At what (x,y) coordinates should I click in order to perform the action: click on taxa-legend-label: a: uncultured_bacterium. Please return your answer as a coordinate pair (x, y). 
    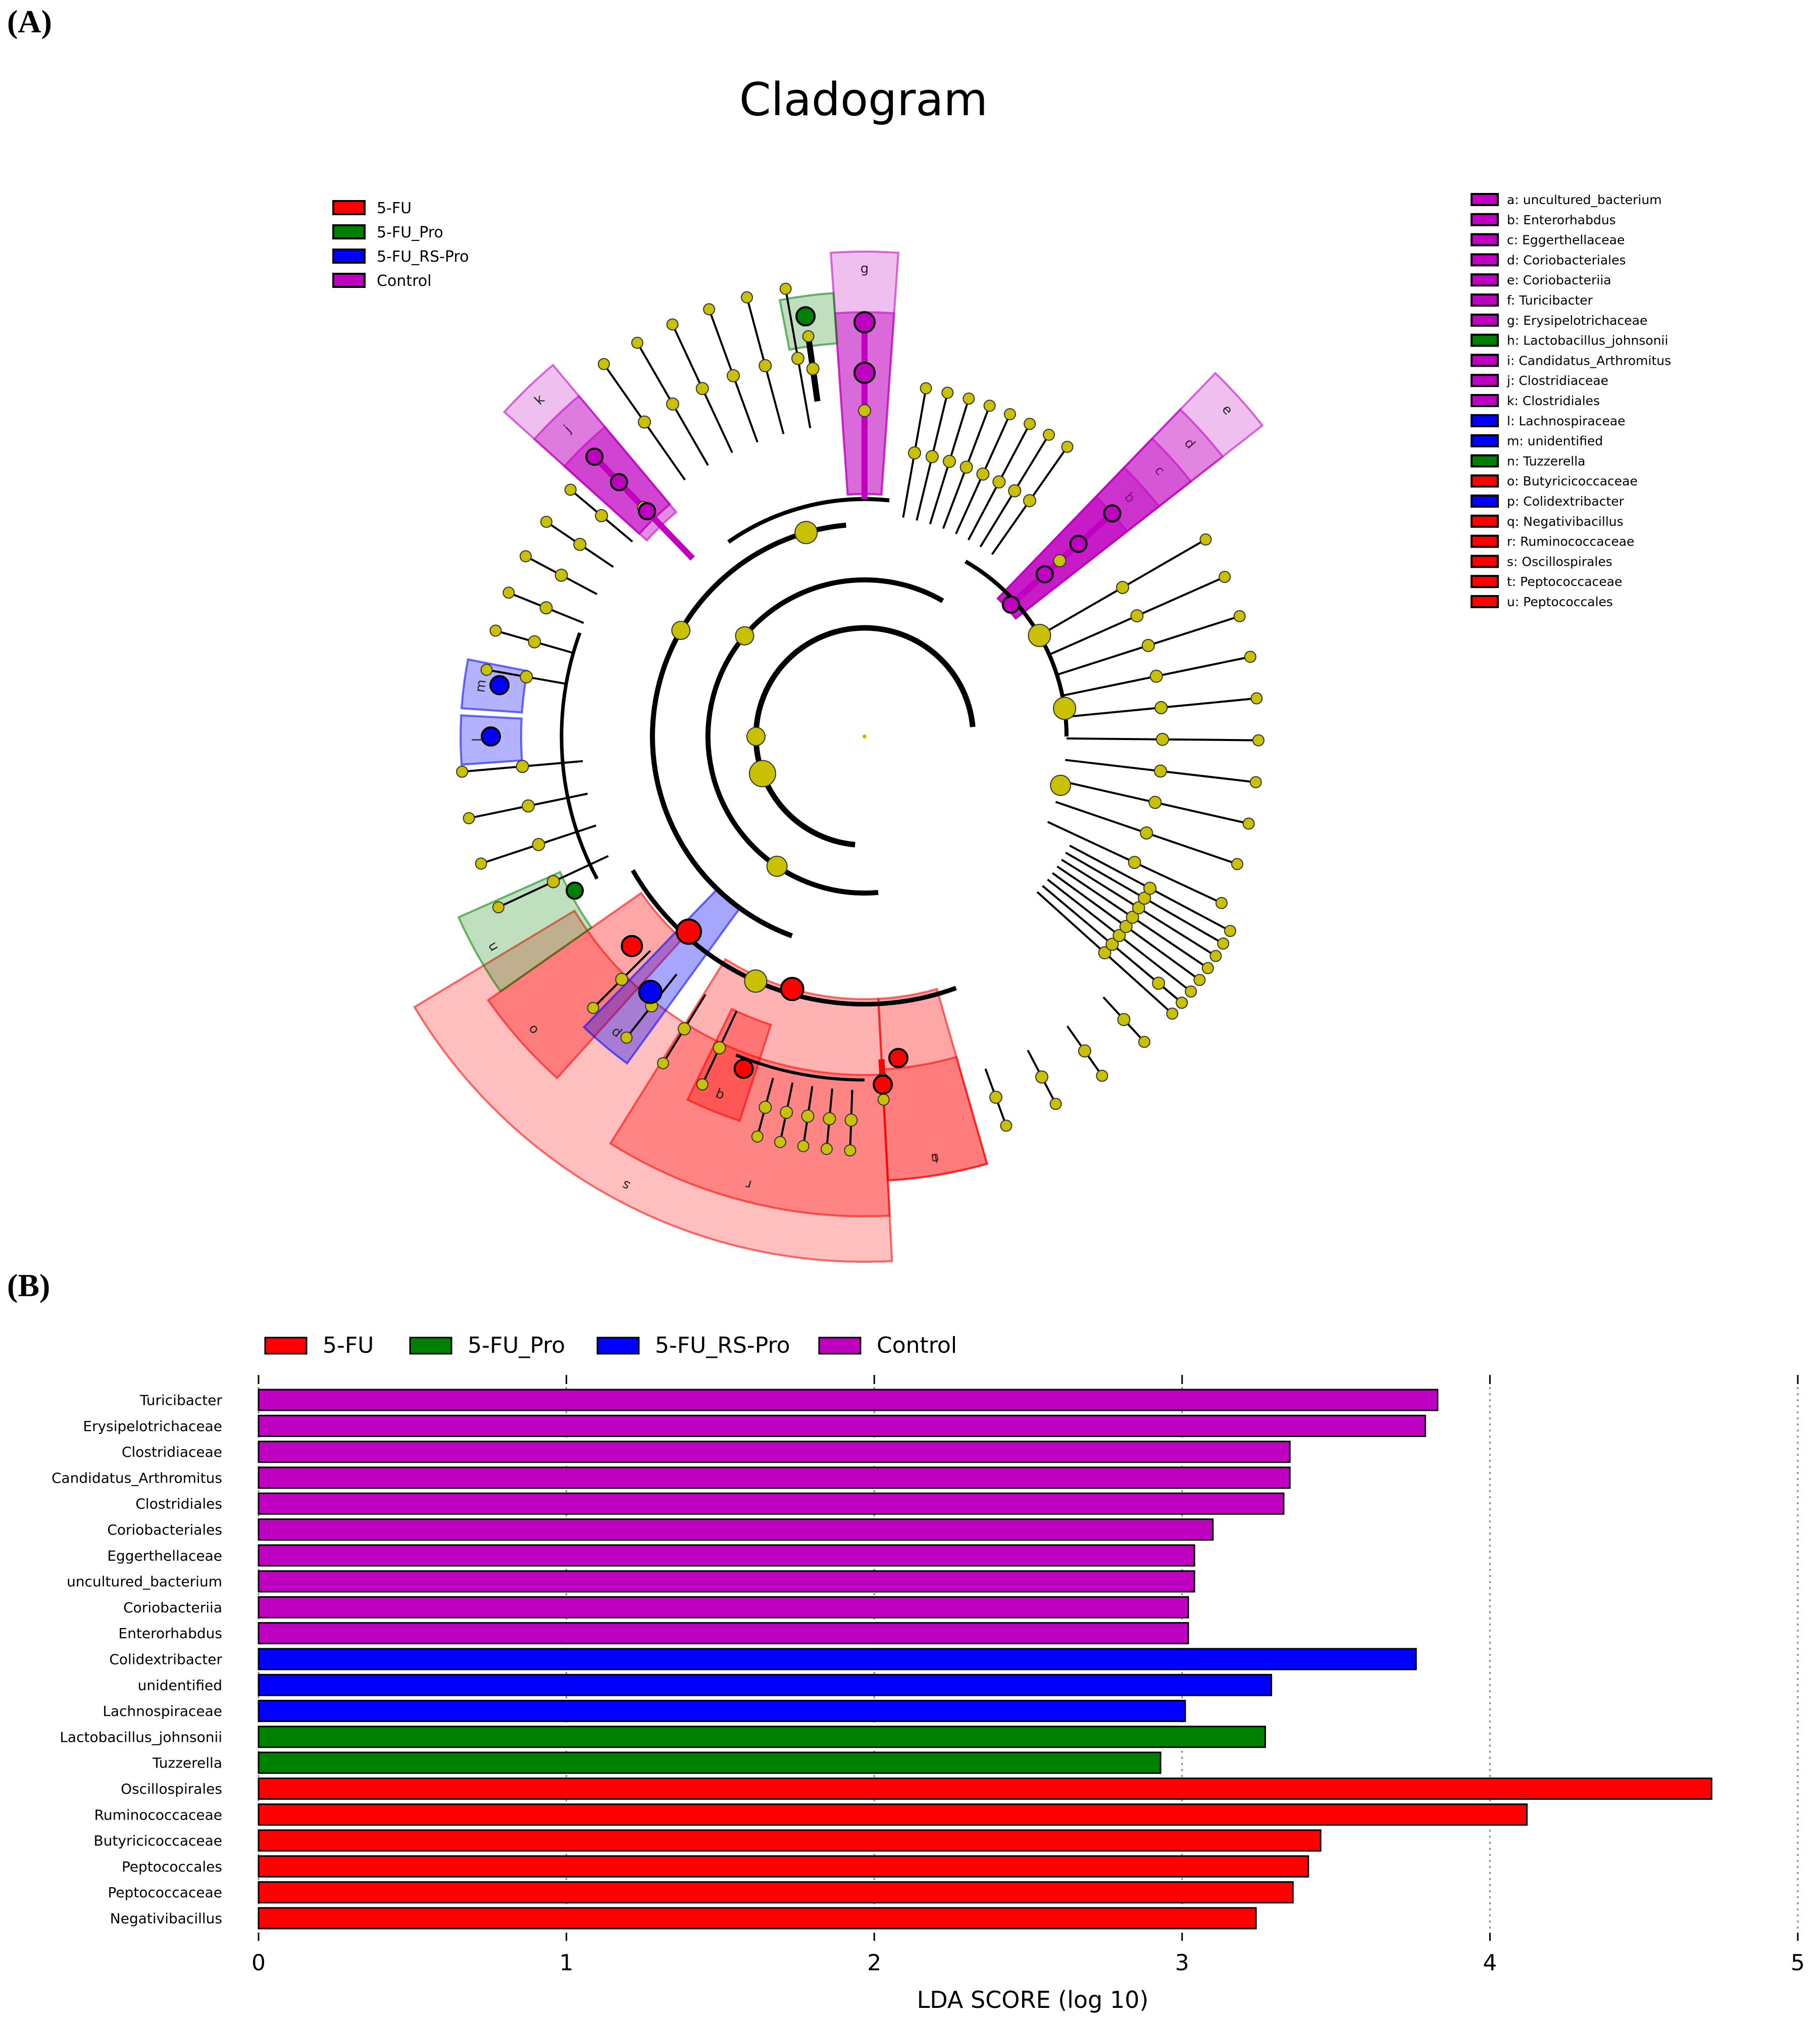
    Looking at the image, I should click on (1584, 199).